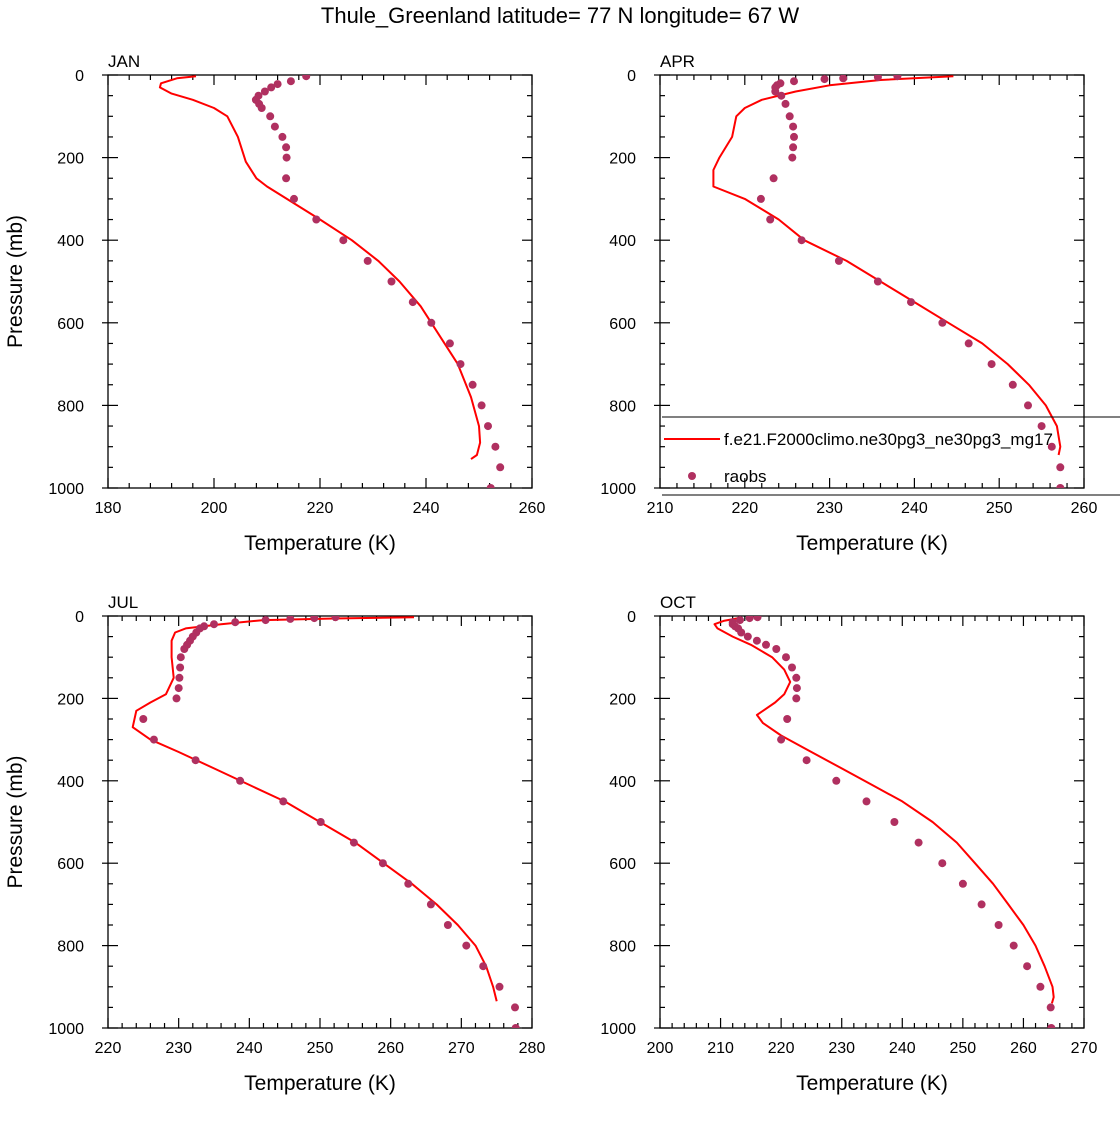 Image resolution: width=1120 pixels, height=1121 pixels. I want to click on x-tick-label: 240, so click(426, 508).